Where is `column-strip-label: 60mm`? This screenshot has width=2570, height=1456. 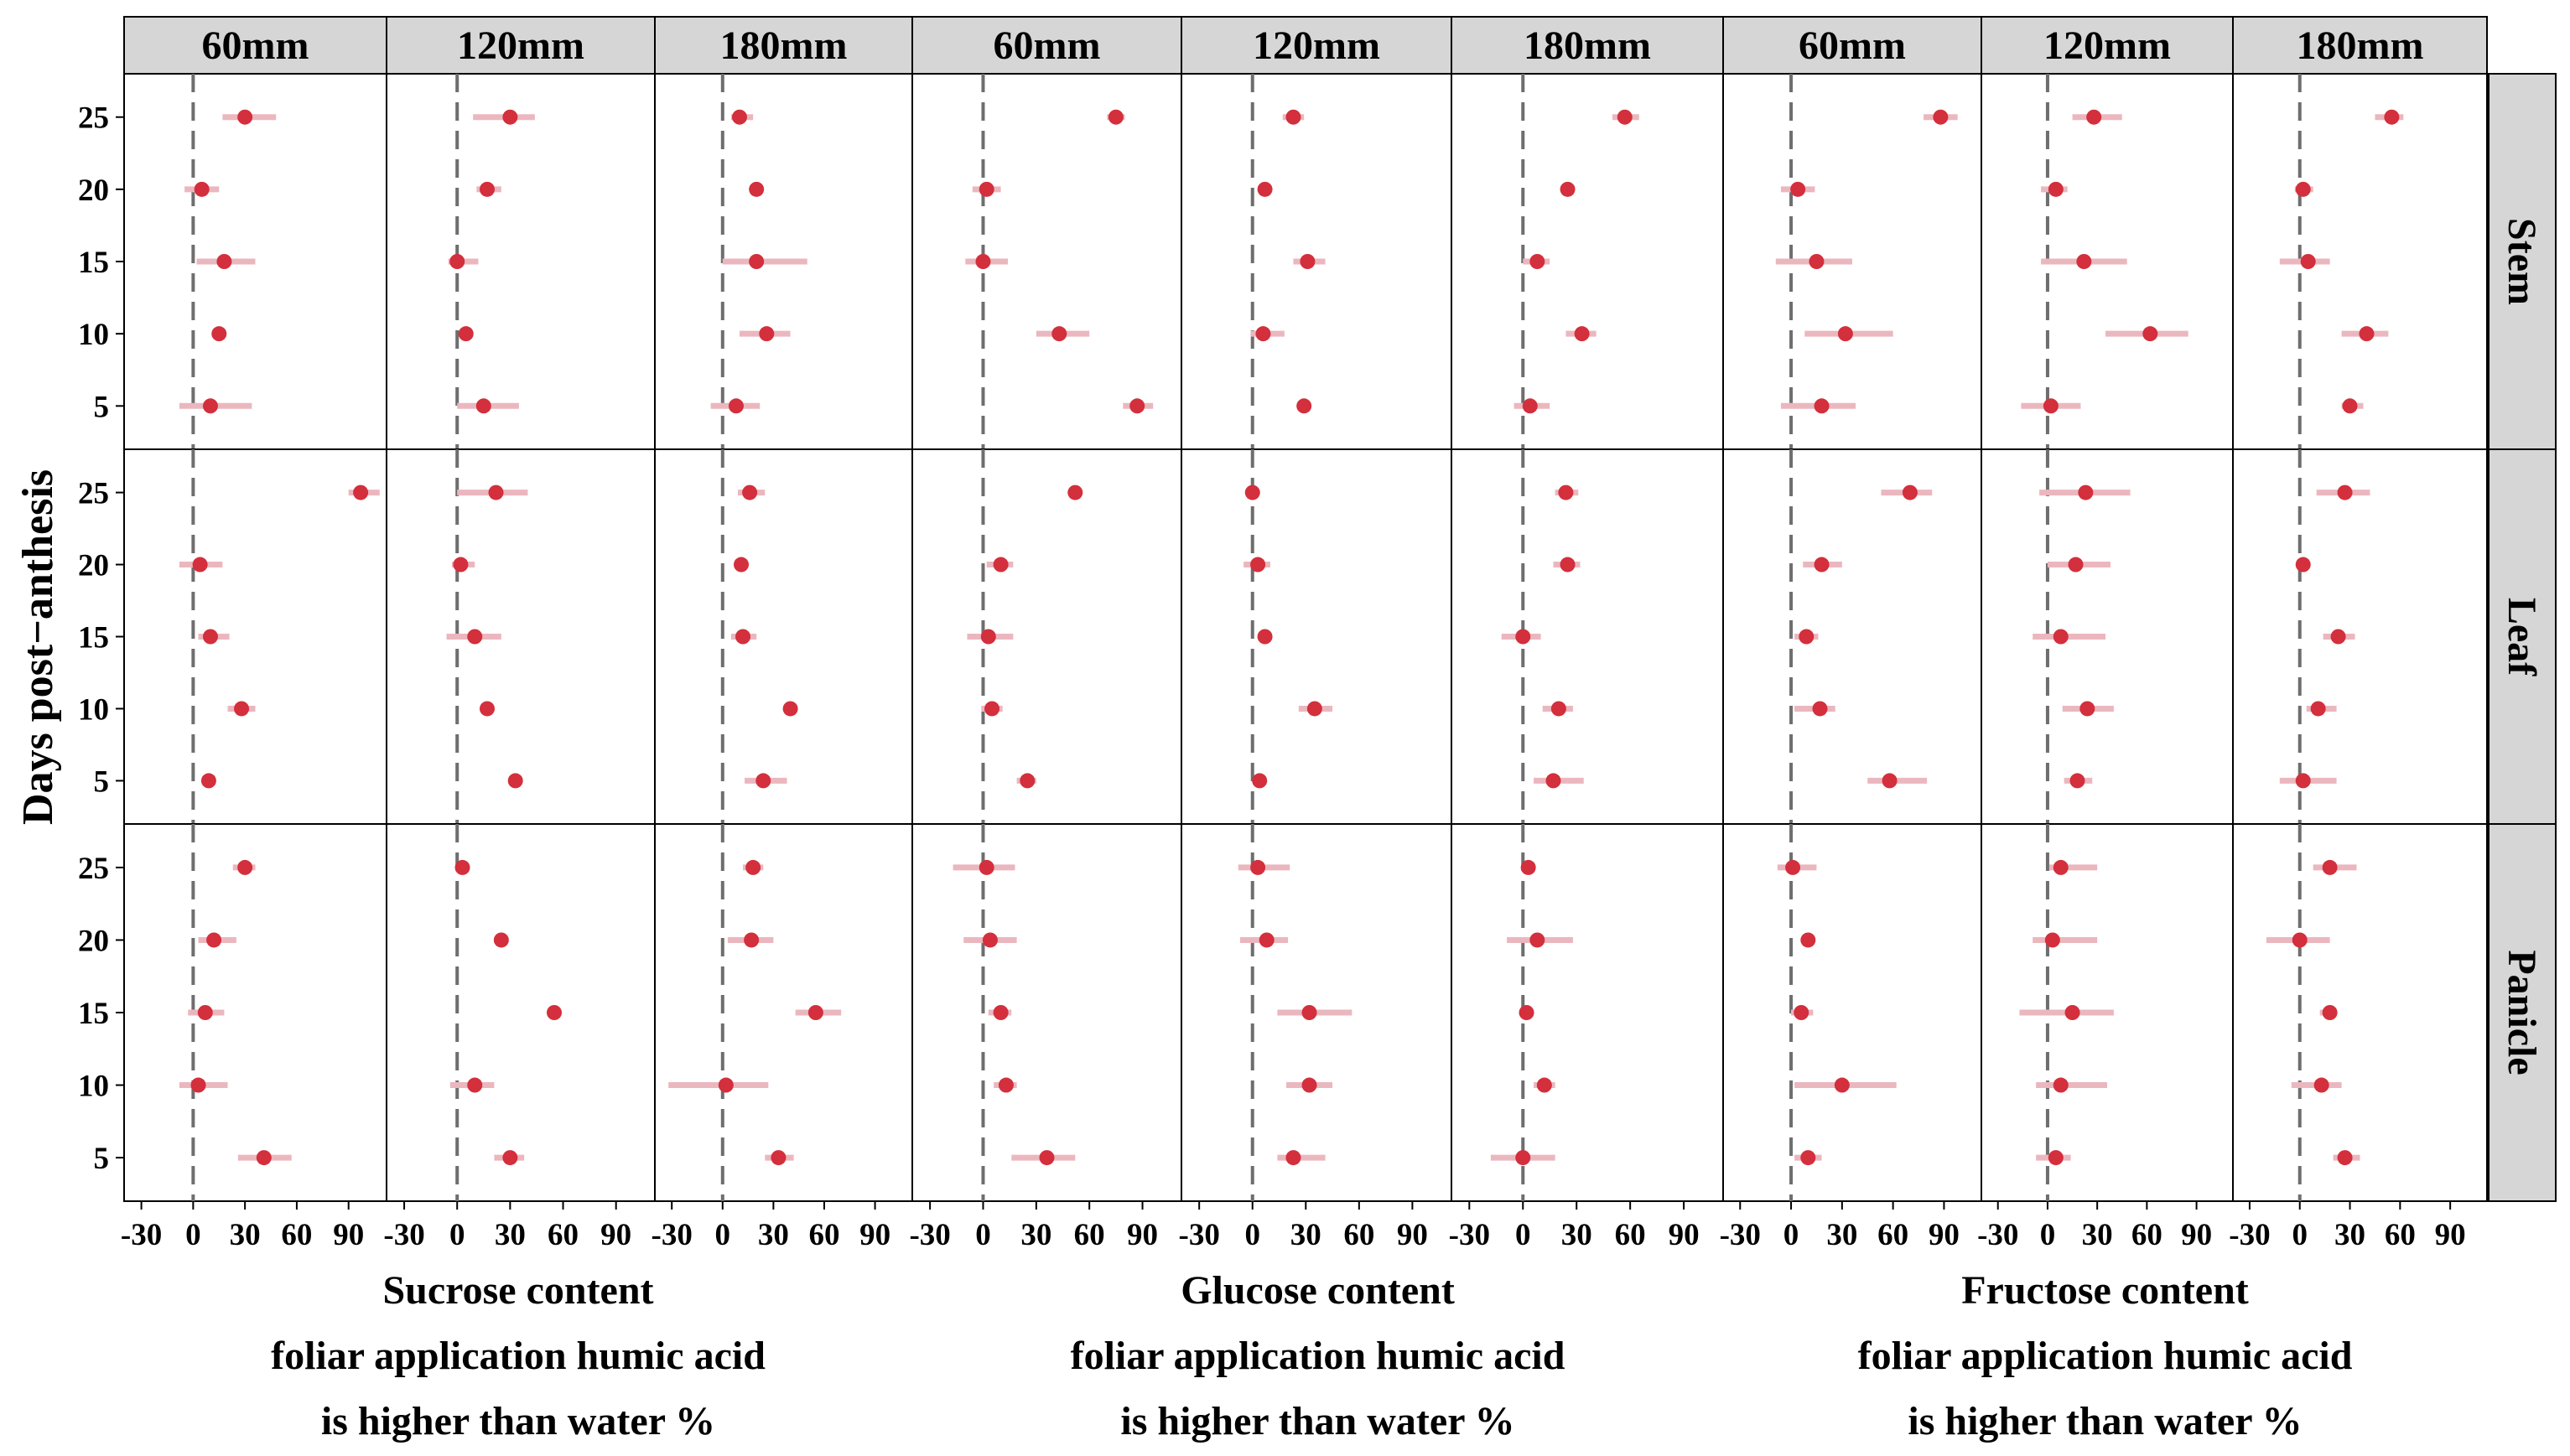
column-strip-label: 60mm is located at coordinates (255, 45).